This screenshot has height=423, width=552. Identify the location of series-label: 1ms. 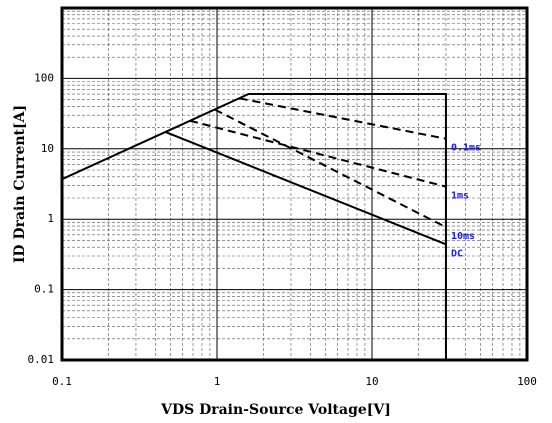
(460, 196).